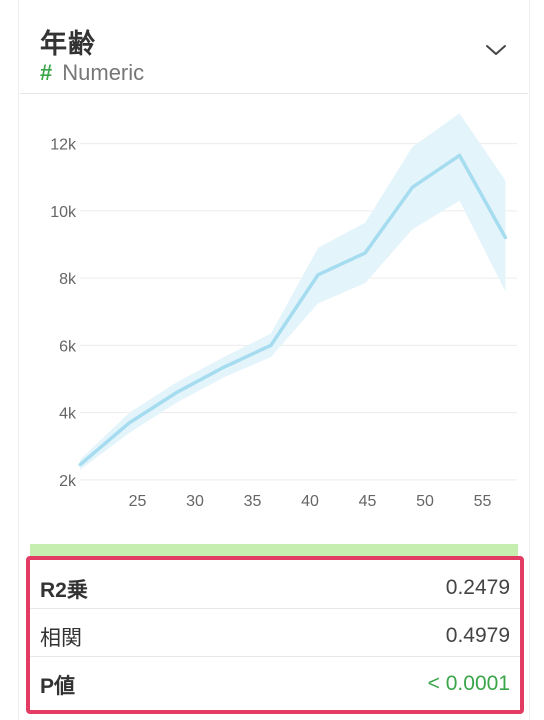 The width and height of the screenshot is (544, 720). Describe the element at coordinates (195, 501) in the screenshot. I see `x-tick-label: 30` at that location.